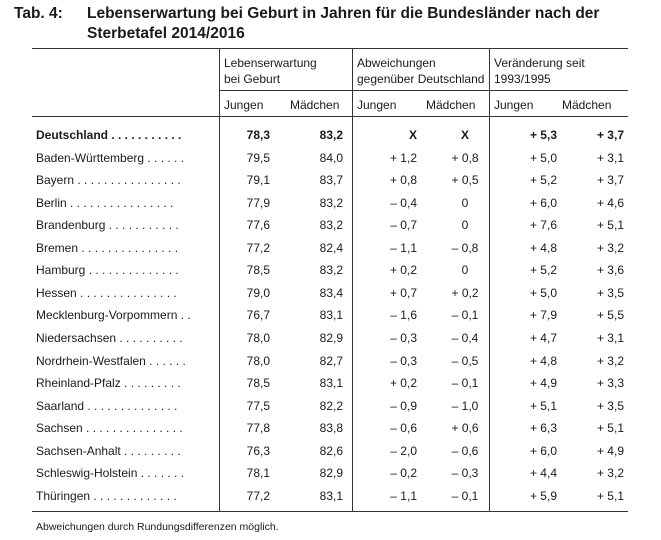  Describe the element at coordinates (270, 71) in the screenshot. I see `header-life-expectancy: Lebenserwartung bei Geburt` at that location.